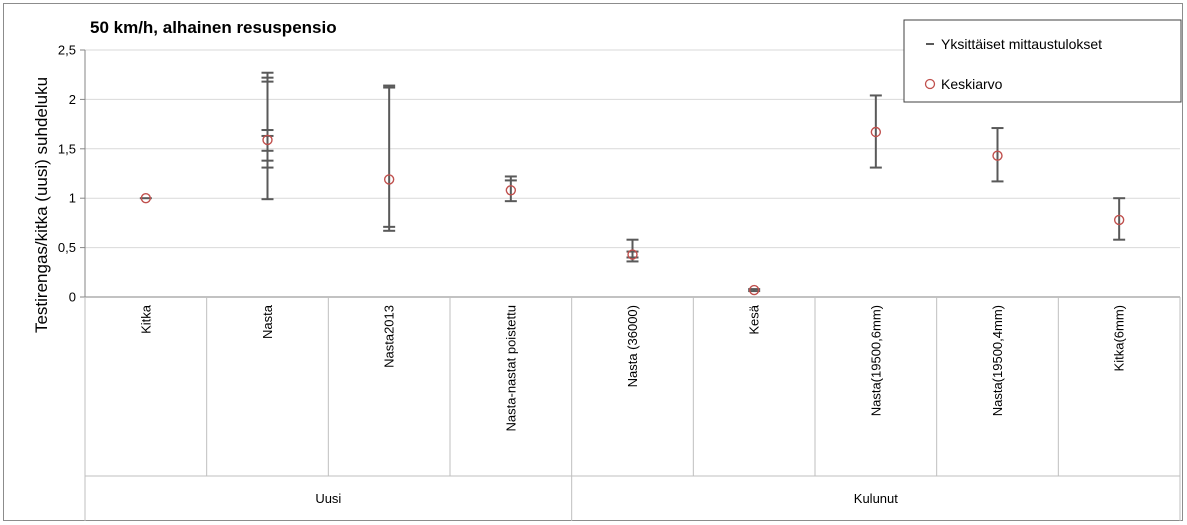 Image resolution: width=1187 pixels, height=525 pixels. I want to click on category-label: Kitka, so click(145, 319).